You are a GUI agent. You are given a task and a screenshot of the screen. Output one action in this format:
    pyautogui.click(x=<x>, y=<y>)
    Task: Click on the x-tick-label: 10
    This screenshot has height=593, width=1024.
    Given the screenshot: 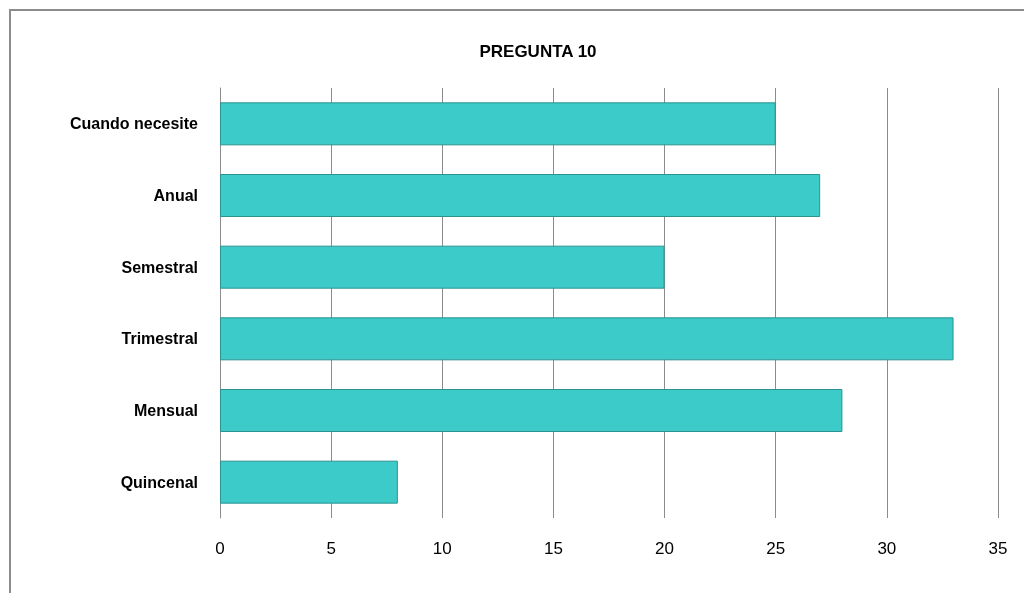 What is the action you would take?
    pyautogui.click(x=442, y=548)
    